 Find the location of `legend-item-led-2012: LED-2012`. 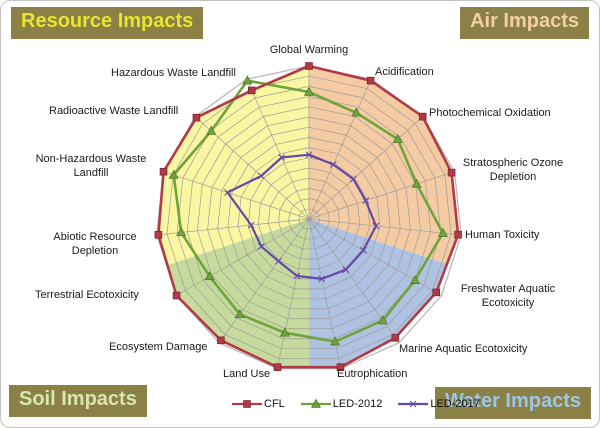

legend-item-led-2012: LED-2012 is located at coordinates (341, 404).